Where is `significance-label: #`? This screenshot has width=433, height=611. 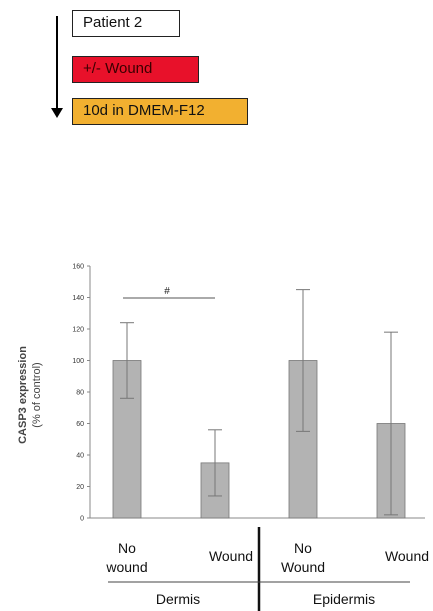
significance-label: # is located at coordinates (167, 291).